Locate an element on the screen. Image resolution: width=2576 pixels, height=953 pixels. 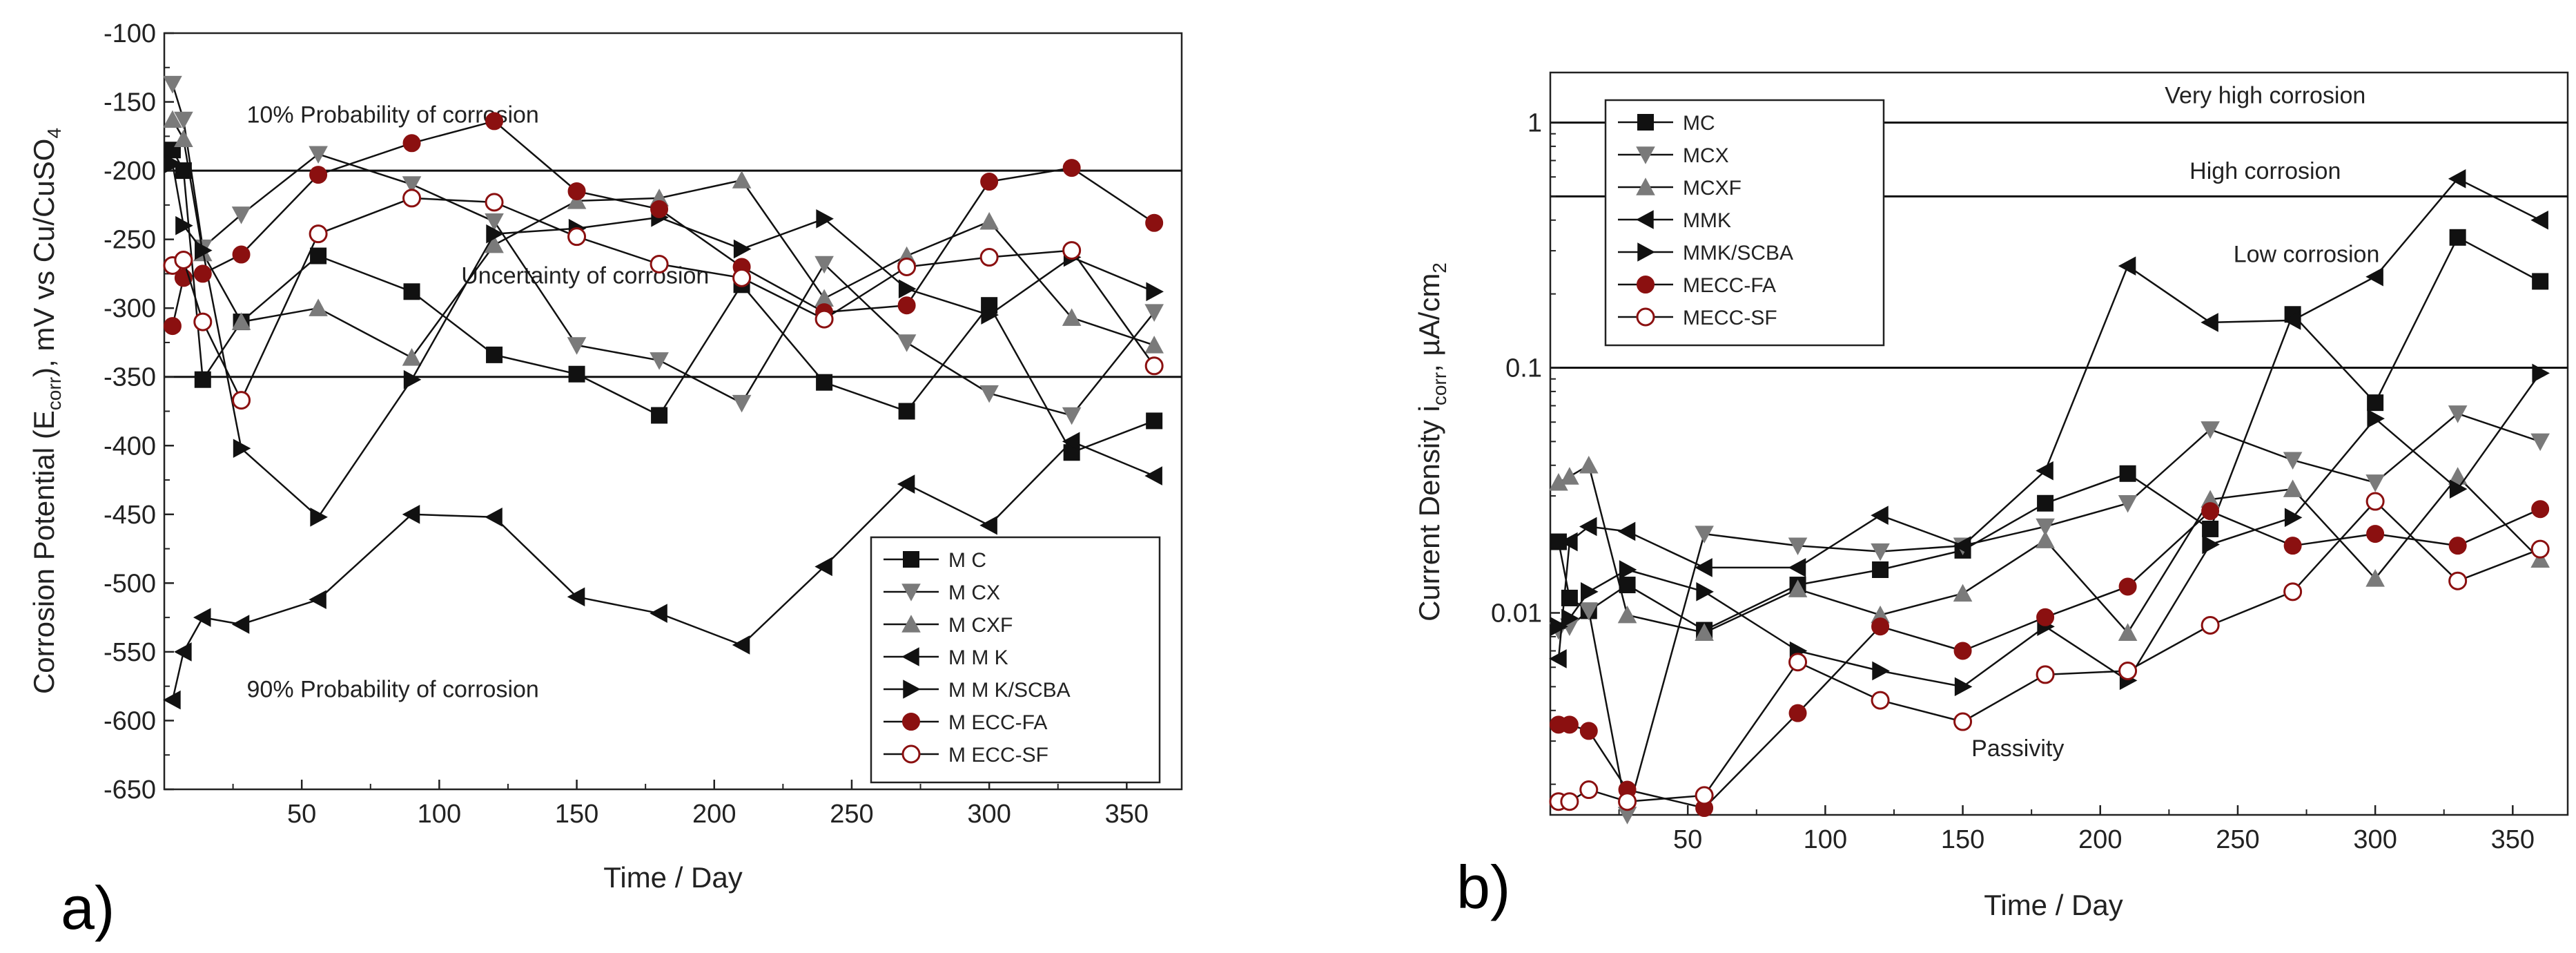
undefined-entry-mmk-scba: MMK/SCBA is located at coordinates (1705, 253).